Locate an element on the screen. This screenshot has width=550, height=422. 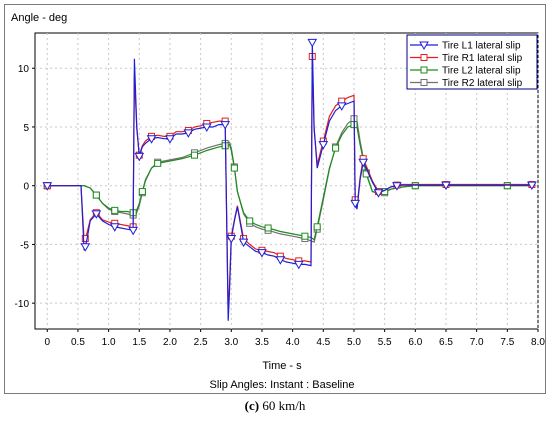
legend-box is located at coordinates (472, 62).